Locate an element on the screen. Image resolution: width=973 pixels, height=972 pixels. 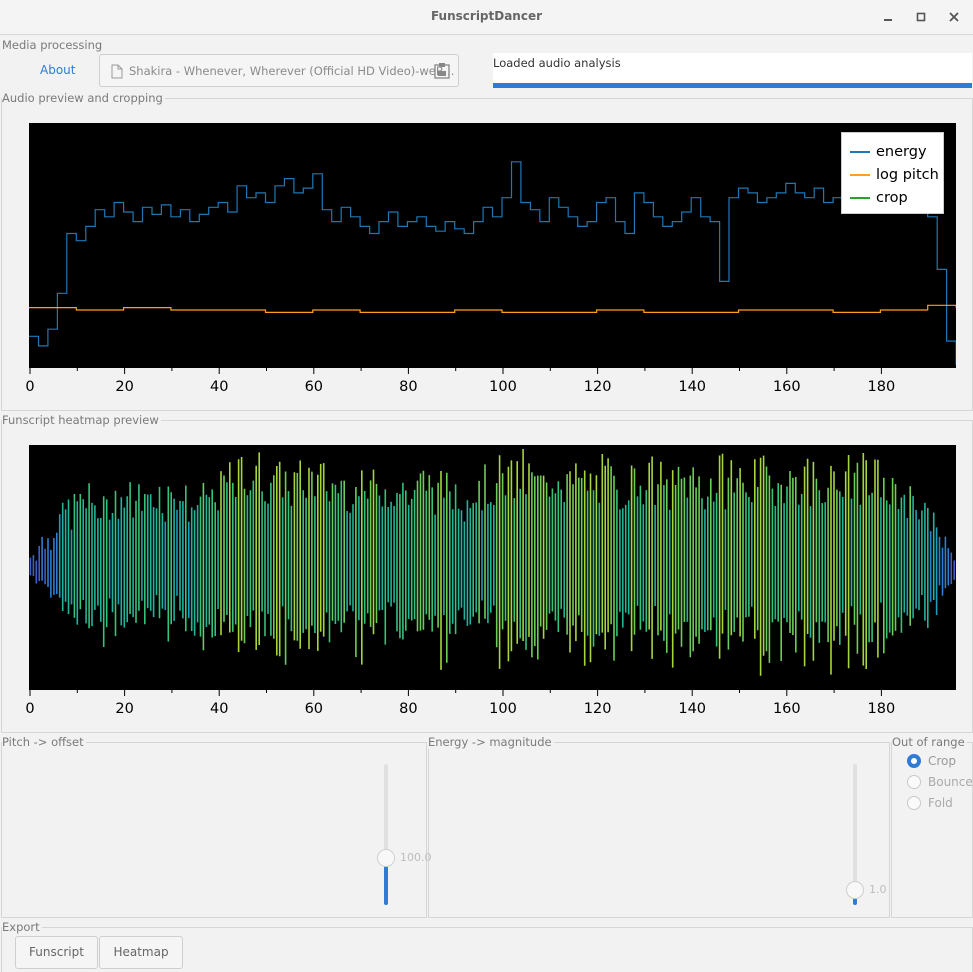
audio-x-axis: 0 20 40 60 80 100 120 140 160 180 is located at coordinates (460, 381).